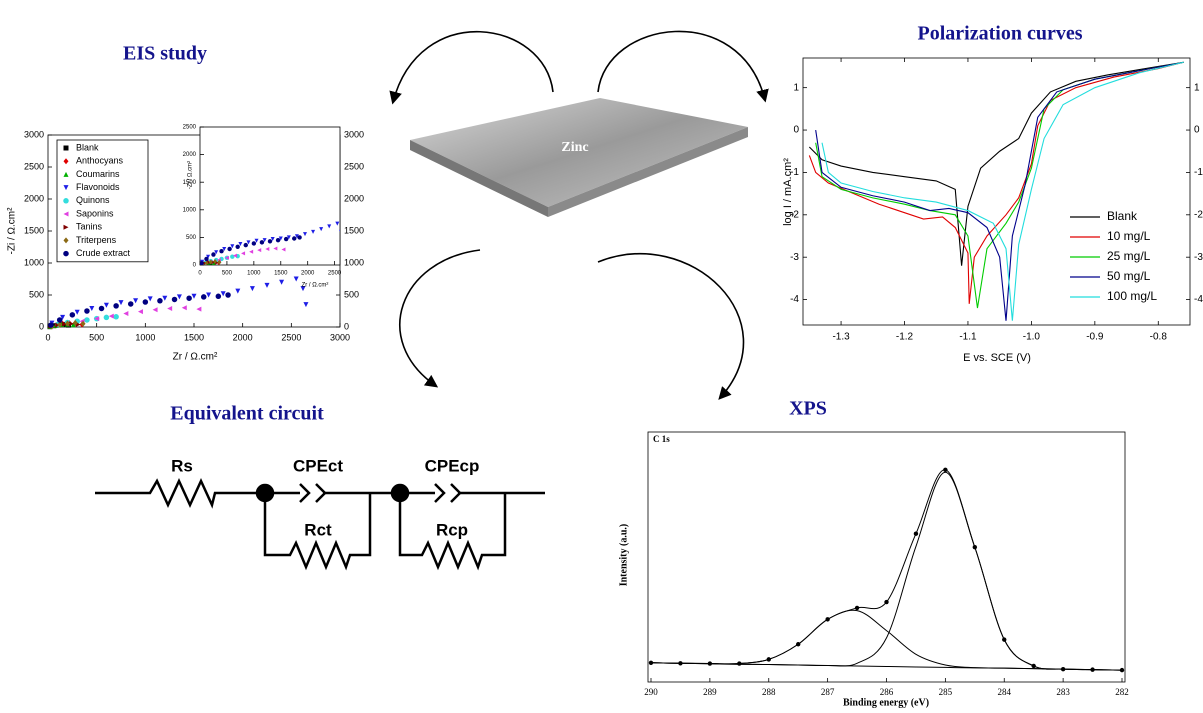  Describe the element at coordinates (579, 157) in the screenshot. I see `zinc-plate` at that location.